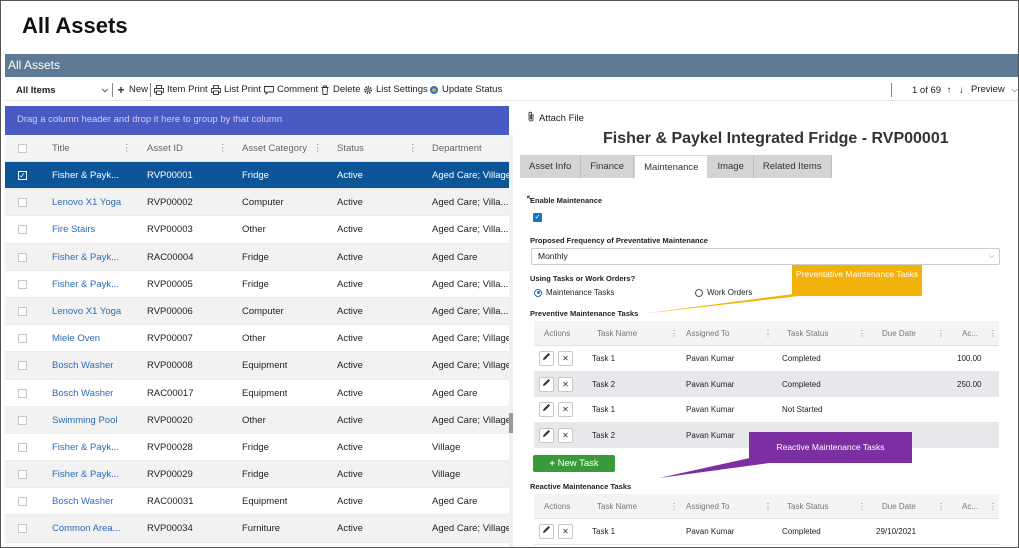 This screenshot has width=1019, height=548. Describe the element at coordinates (350, 148) in the screenshot. I see `column-header-status: Status` at that location.